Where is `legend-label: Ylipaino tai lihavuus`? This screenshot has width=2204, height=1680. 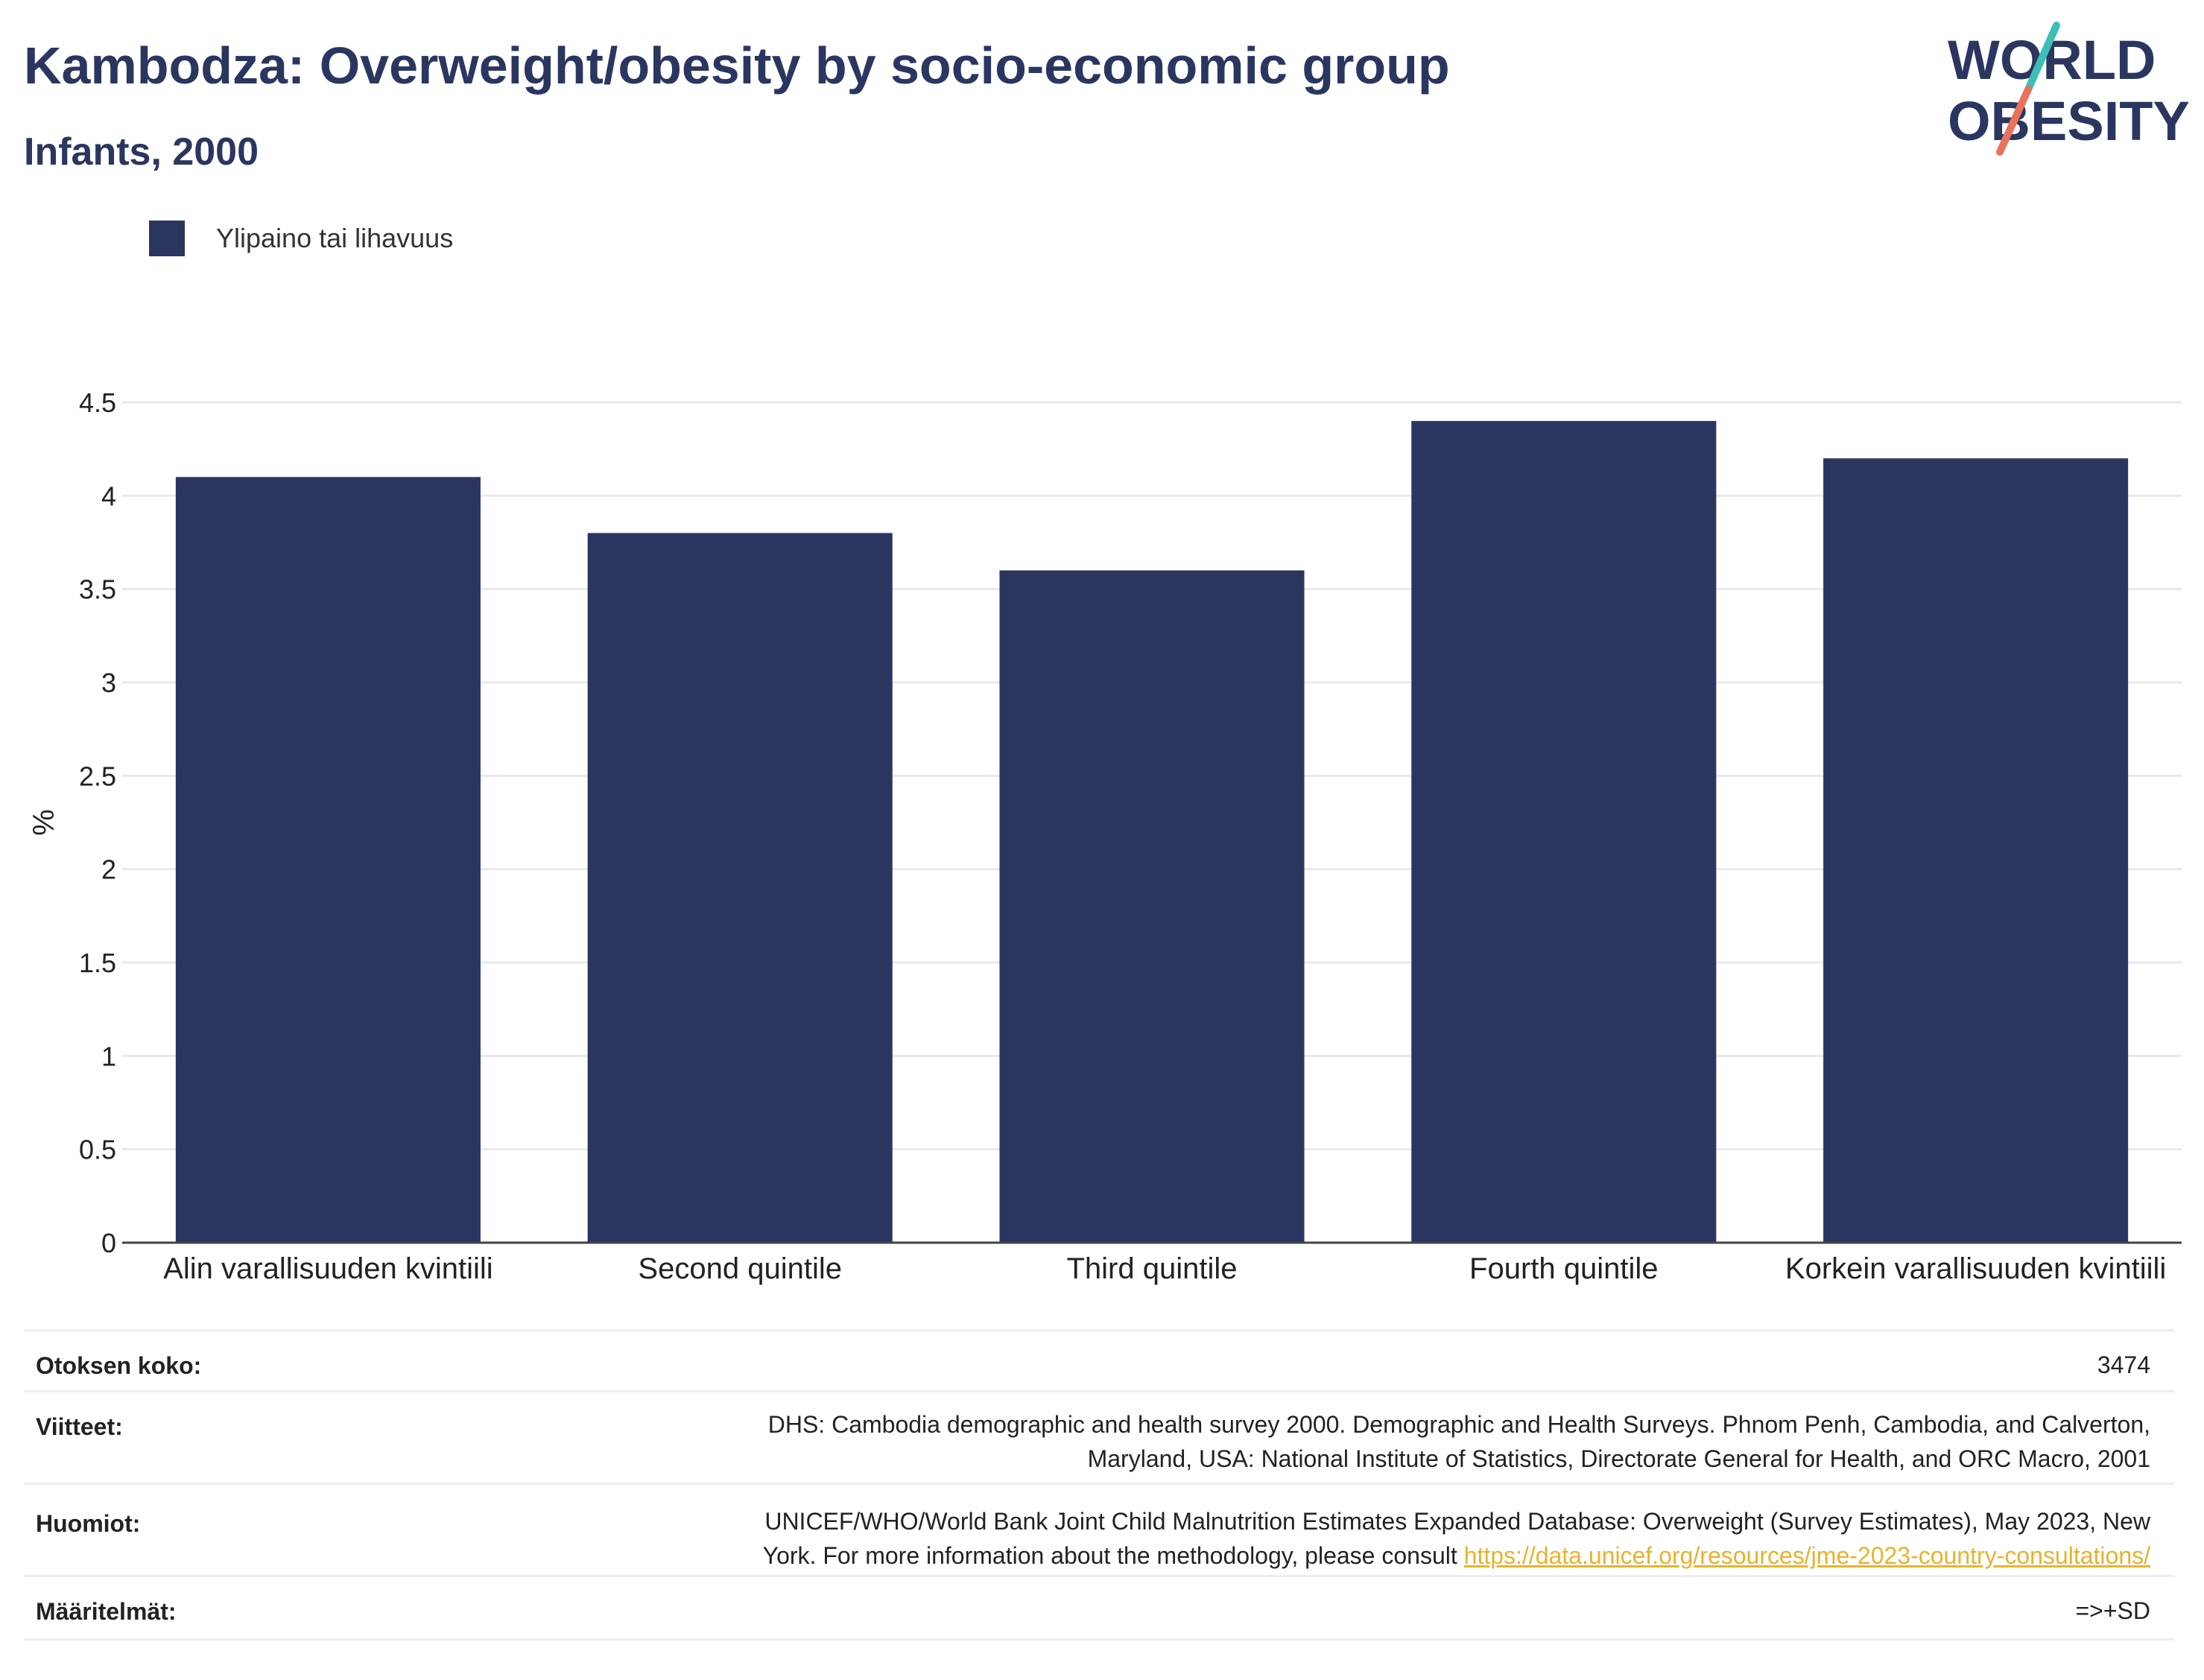
legend-label: Ylipaino tai lihavuus is located at coordinates (335, 238).